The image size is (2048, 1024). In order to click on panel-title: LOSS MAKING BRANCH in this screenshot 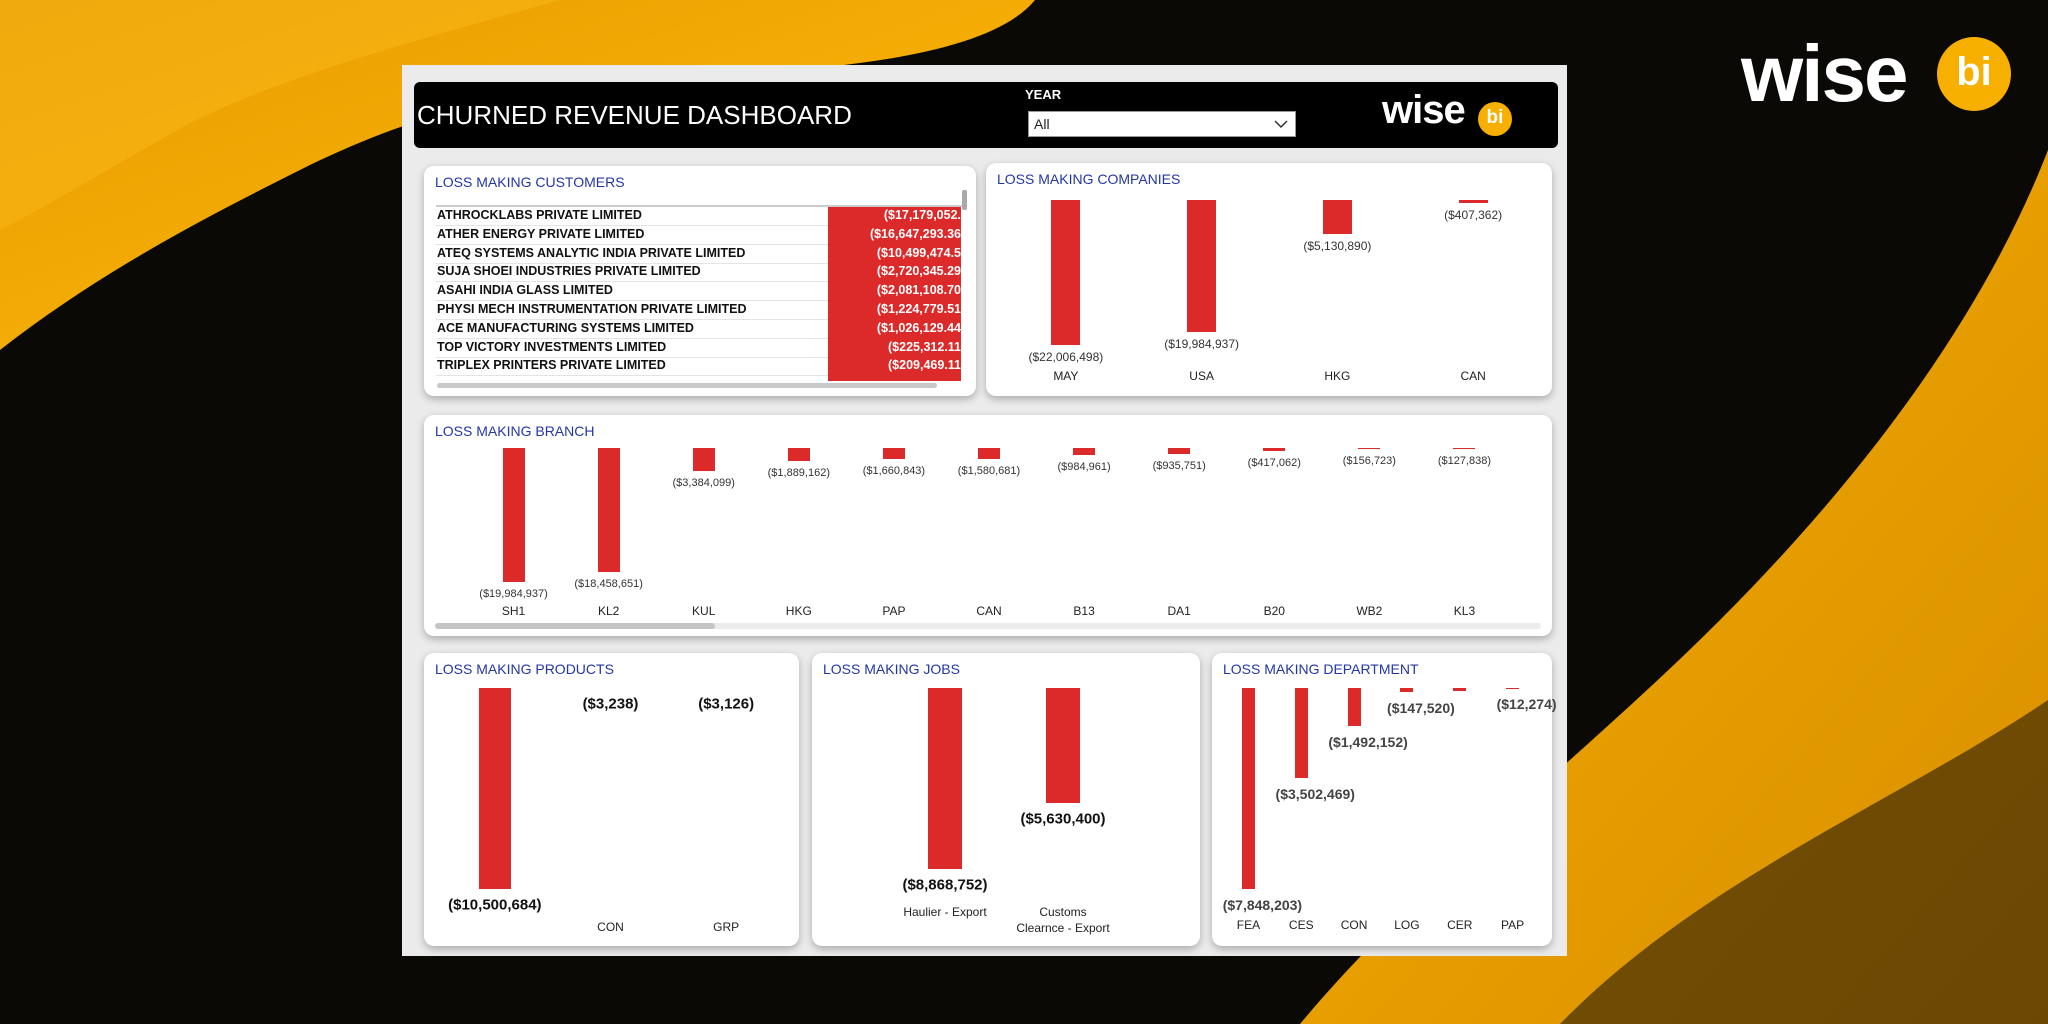, I will do `click(515, 431)`.